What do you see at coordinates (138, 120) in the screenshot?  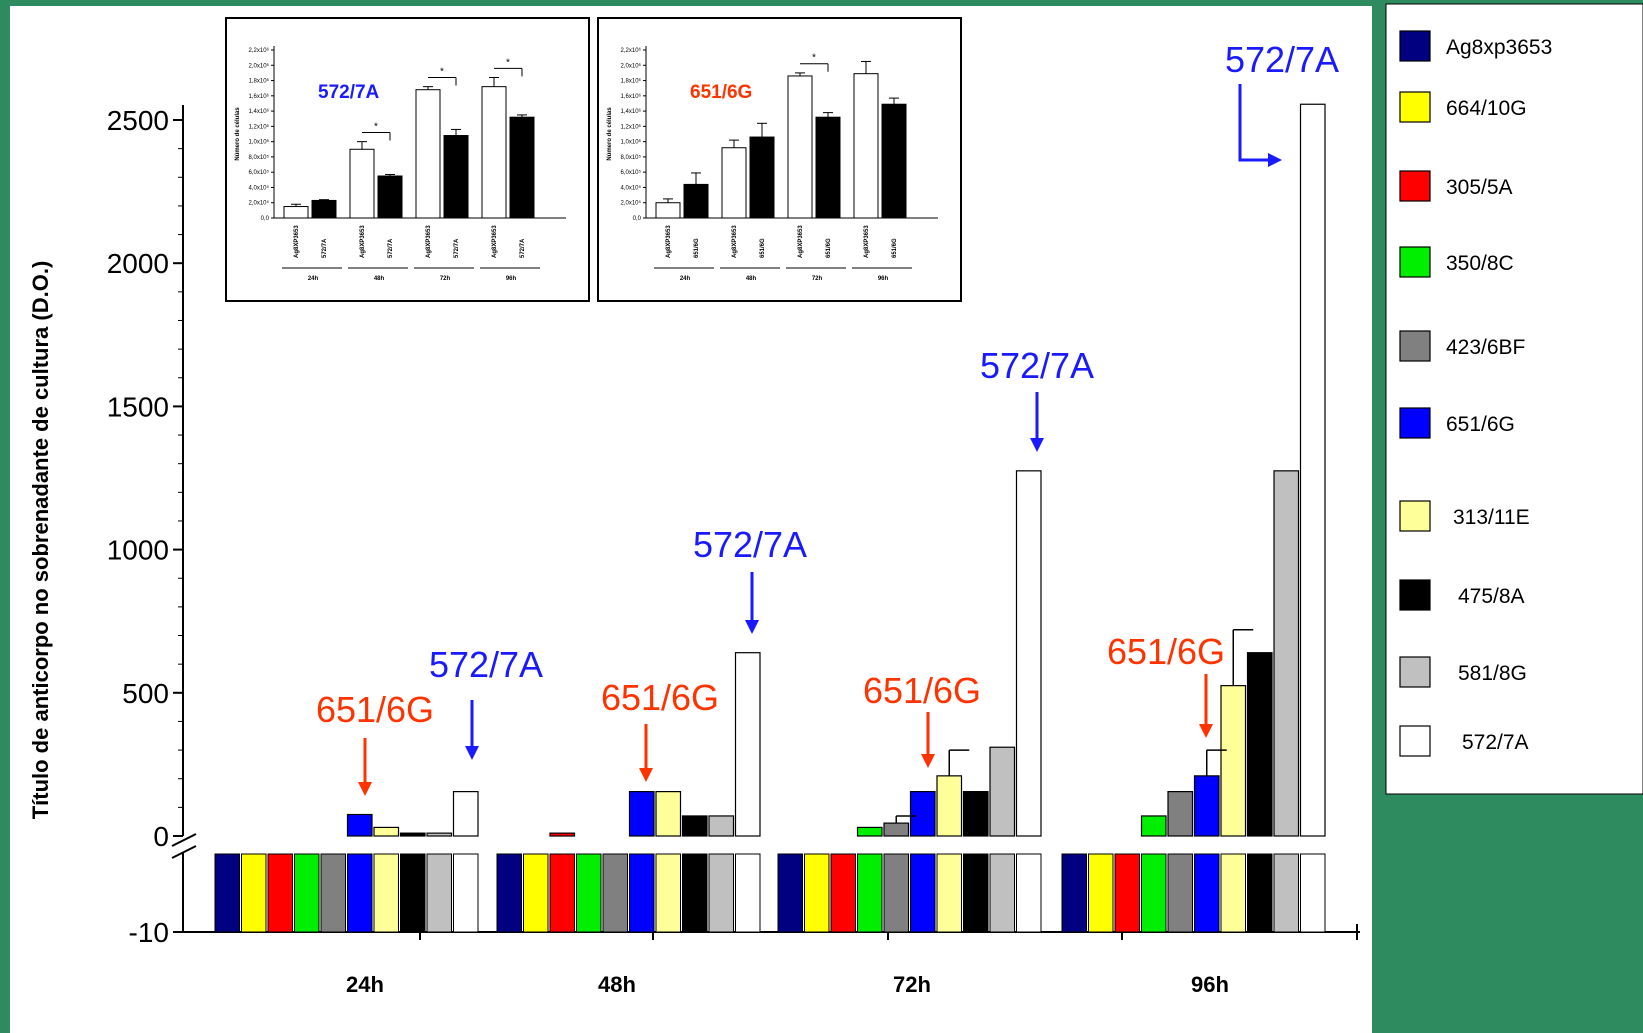 I see `y-tick-label: 2500` at bounding box center [138, 120].